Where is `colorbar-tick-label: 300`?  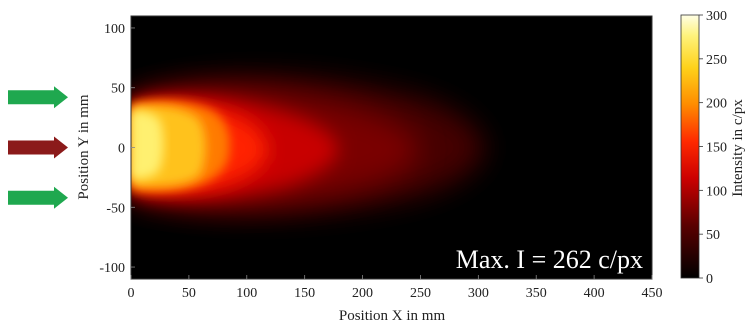 colorbar-tick-label: 300 is located at coordinates (716, 16).